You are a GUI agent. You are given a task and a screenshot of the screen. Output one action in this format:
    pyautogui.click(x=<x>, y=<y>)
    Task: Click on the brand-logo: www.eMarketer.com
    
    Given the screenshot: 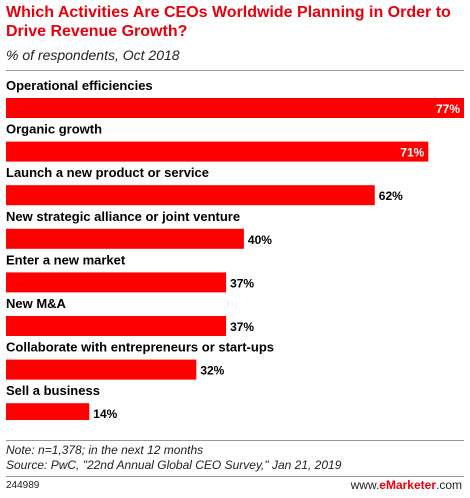 What is the action you would take?
    pyautogui.click(x=406, y=485)
    